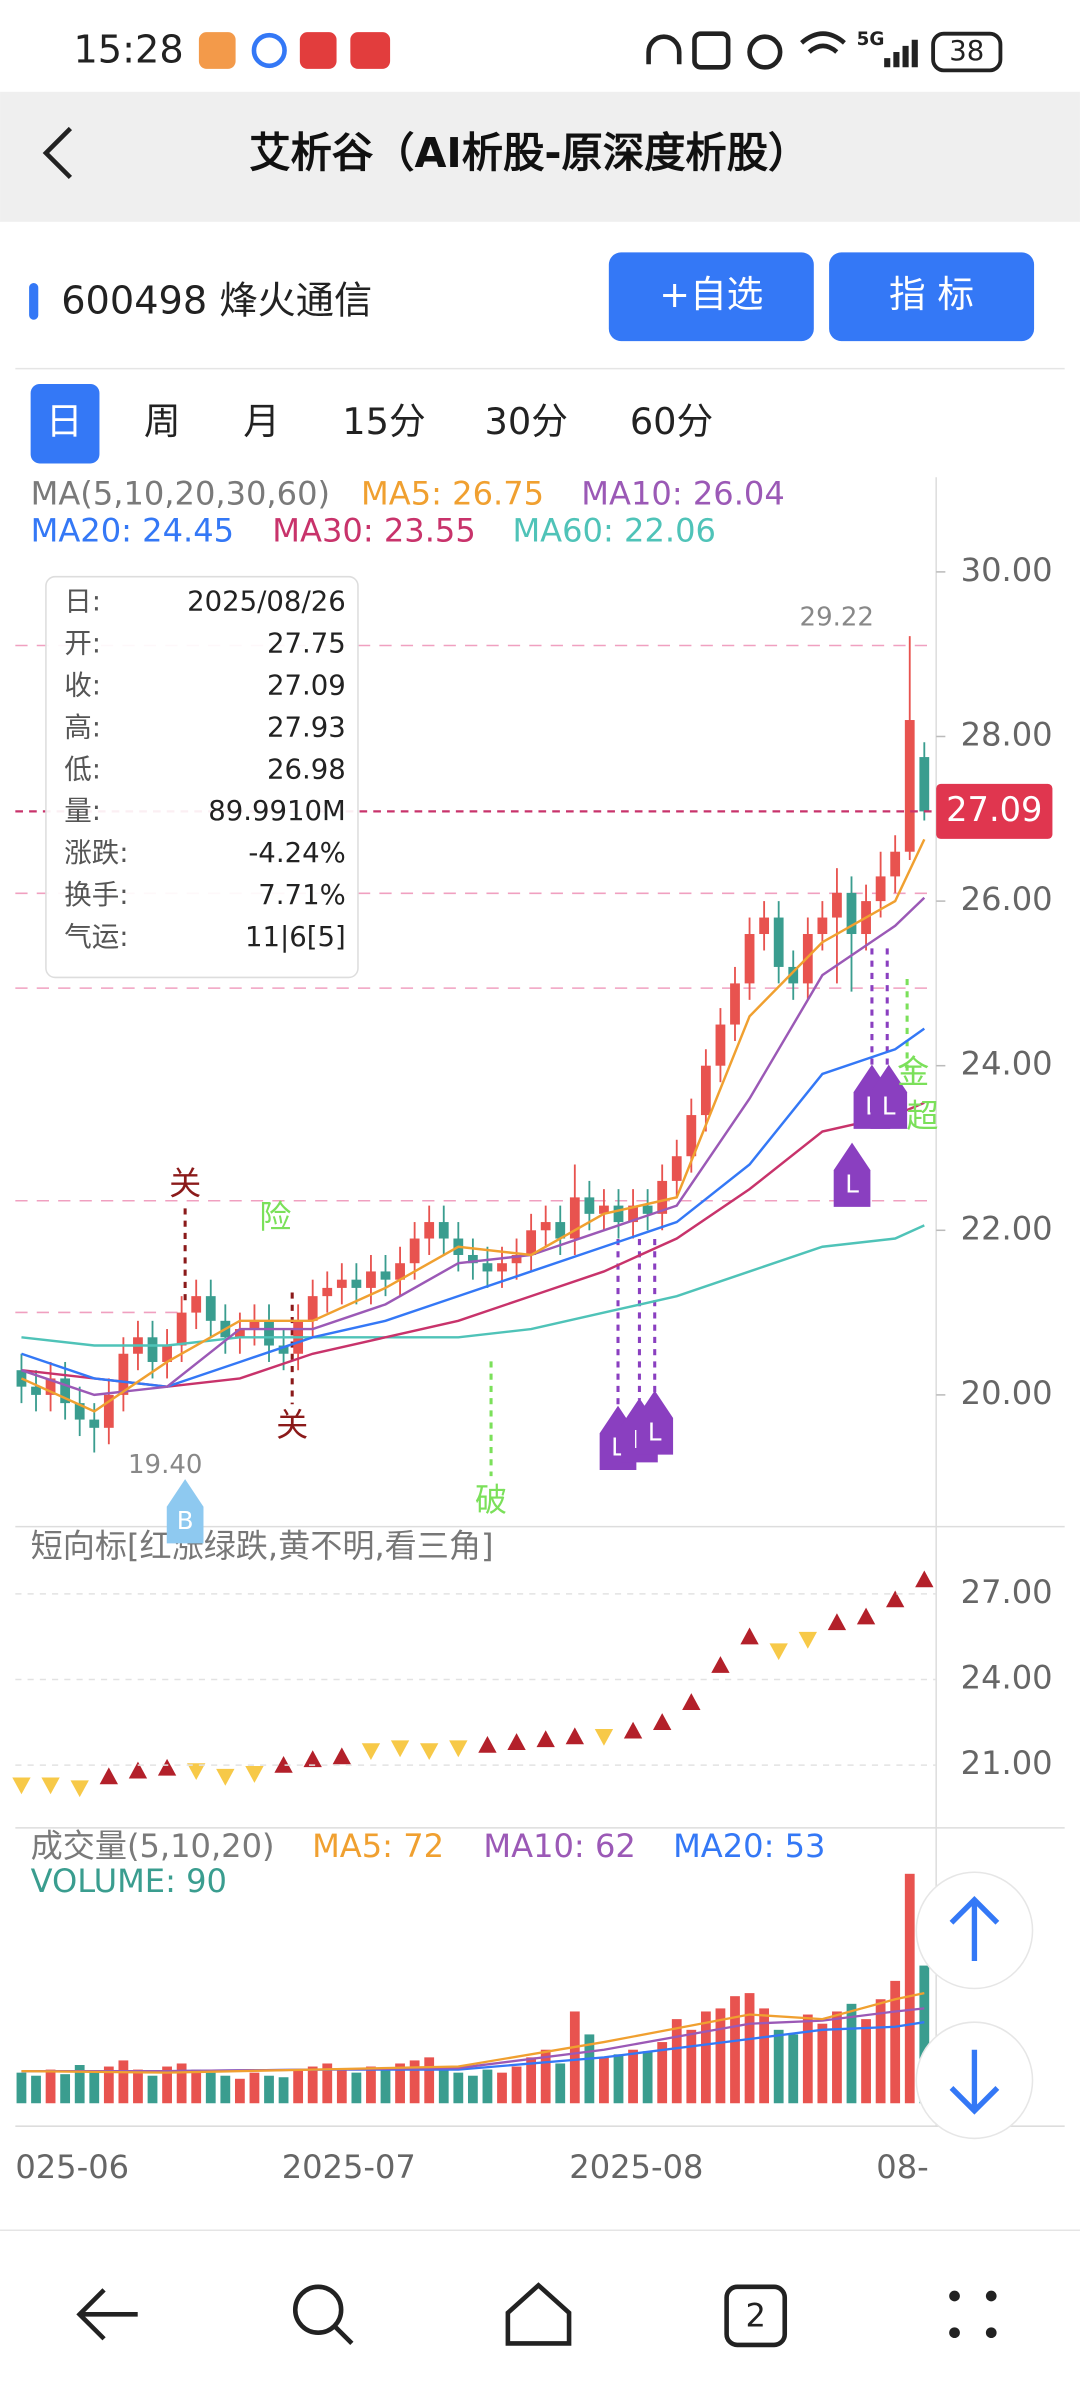  Describe the element at coordinates (129, 1881) in the screenshot. I see `legend: VOLUME: 90` at that location.